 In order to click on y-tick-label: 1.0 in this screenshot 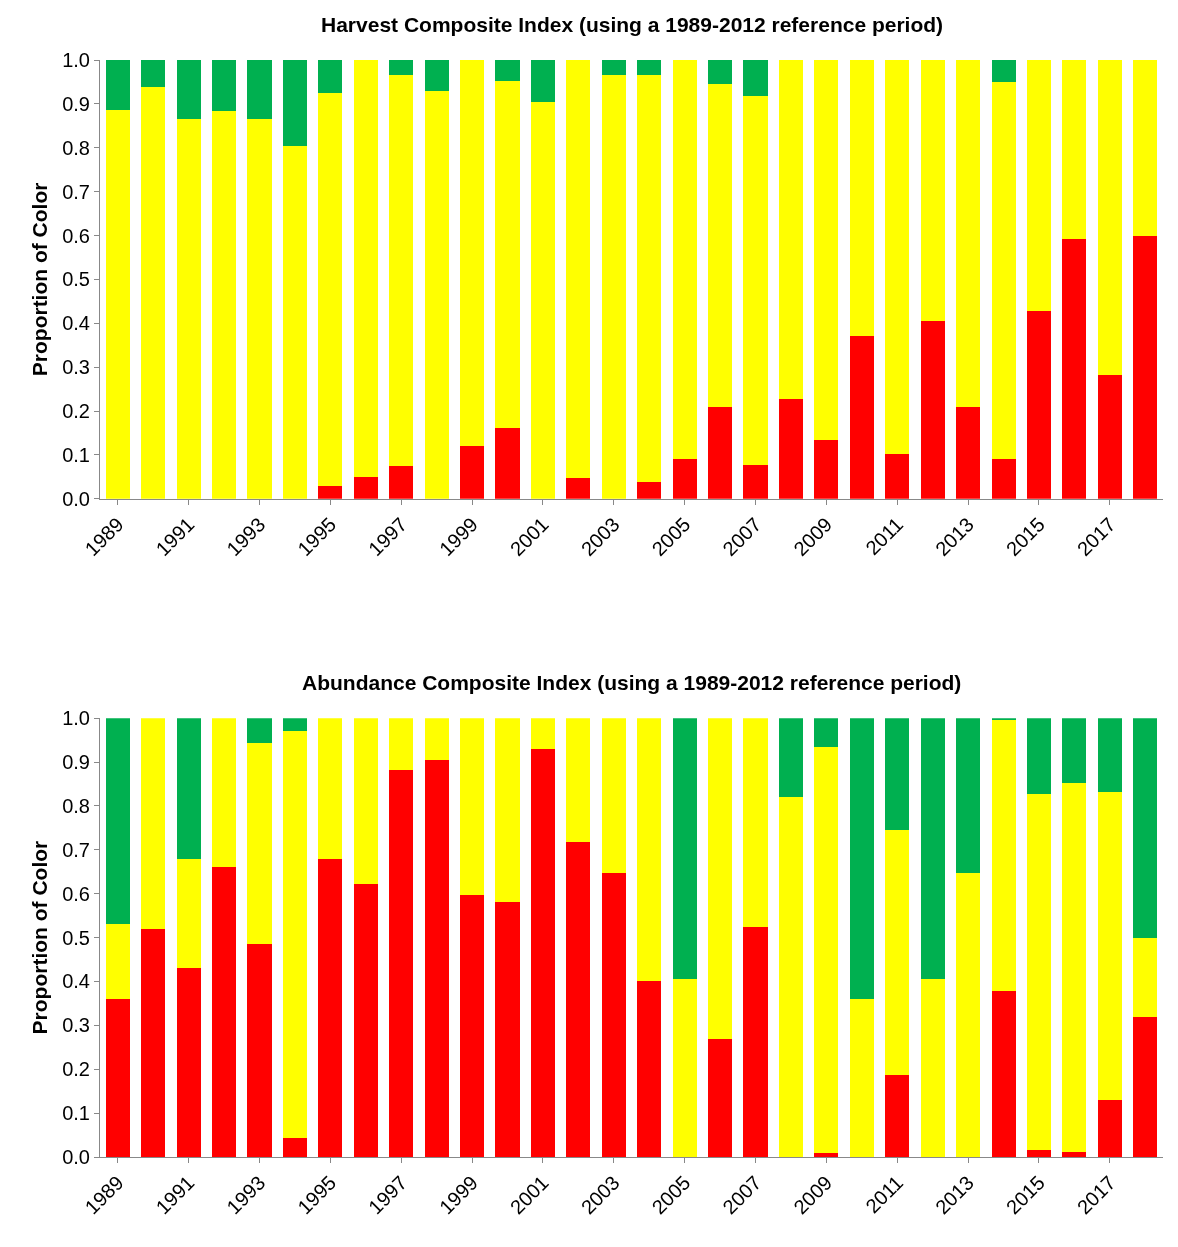, I will do `click(76, 718)`.